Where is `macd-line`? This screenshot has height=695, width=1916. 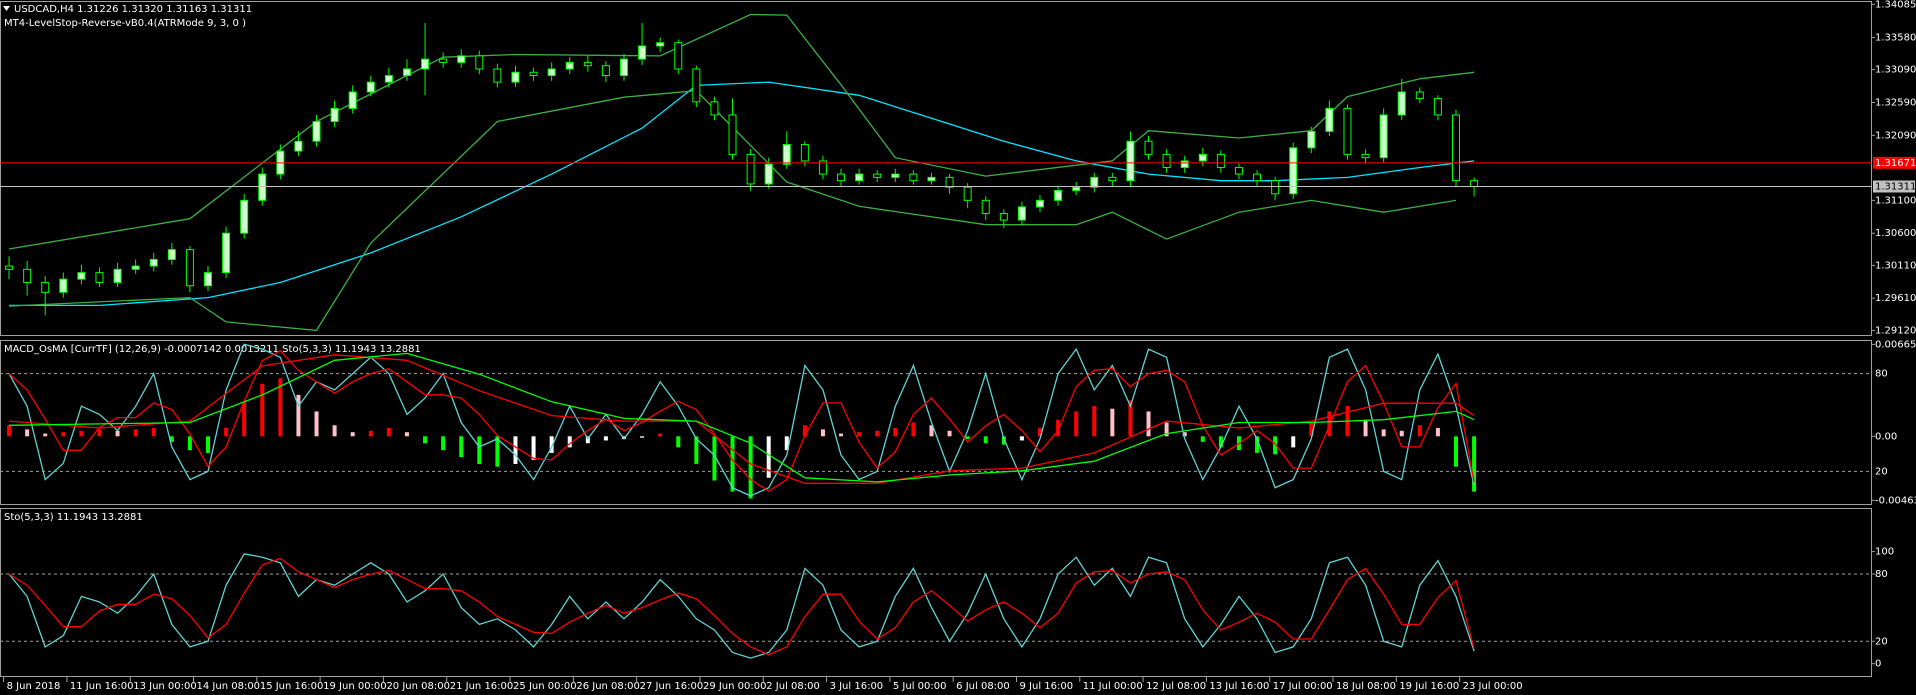 macd-line is located at coordinates (741, 419).